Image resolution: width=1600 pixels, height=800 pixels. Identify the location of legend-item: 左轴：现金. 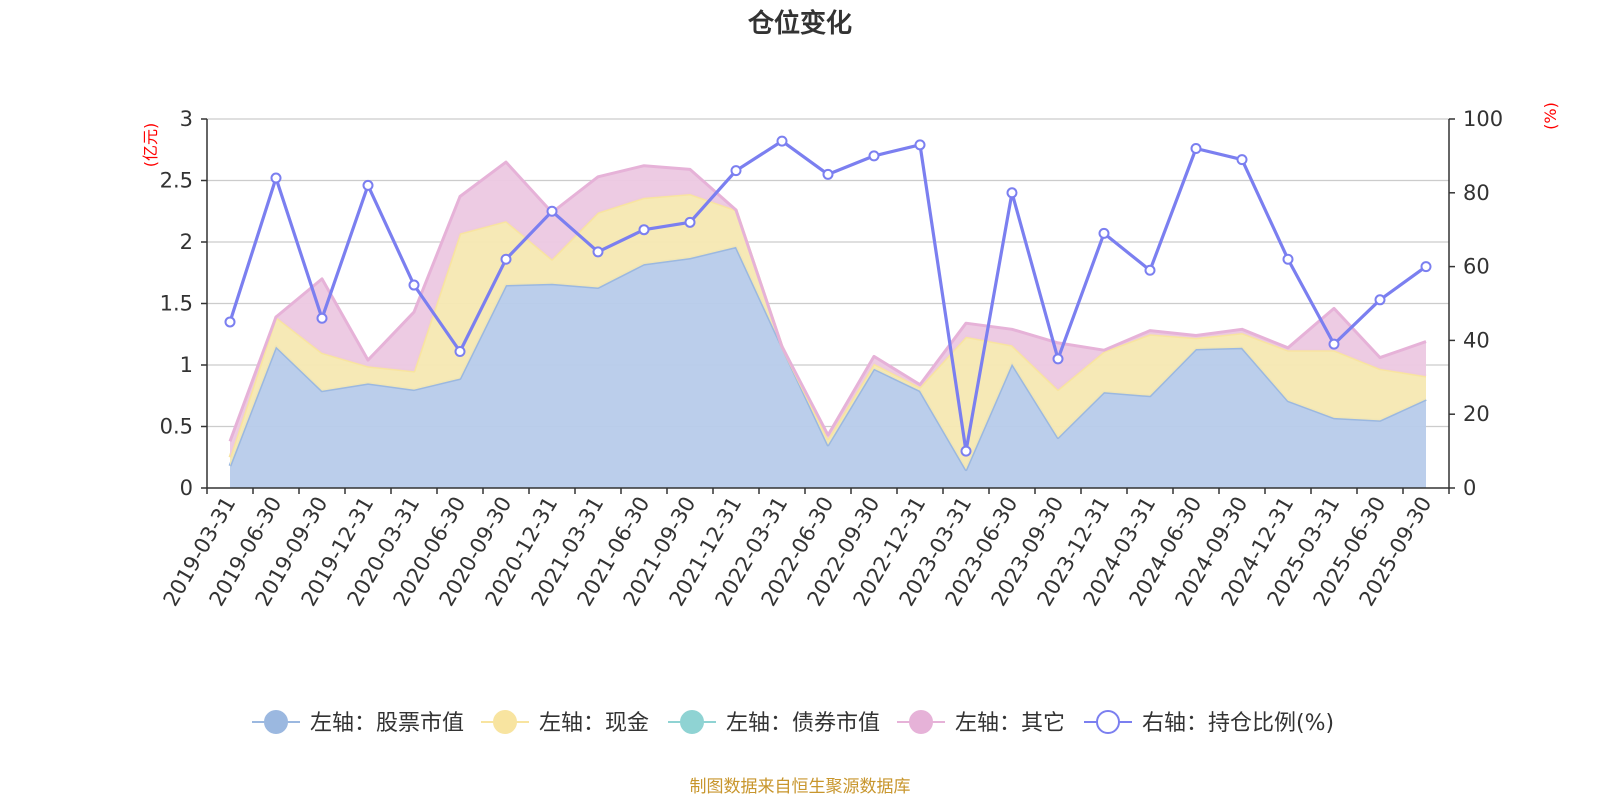
(565, 723).